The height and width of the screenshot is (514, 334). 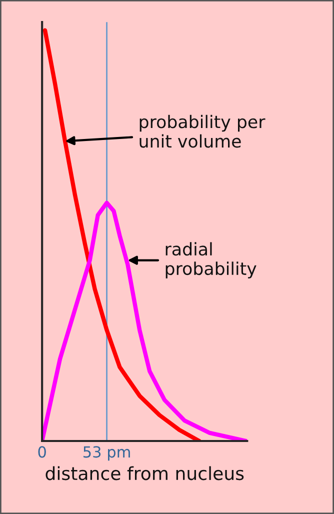 I want to click on annotation: radial probability, so click(x=211, y=260).